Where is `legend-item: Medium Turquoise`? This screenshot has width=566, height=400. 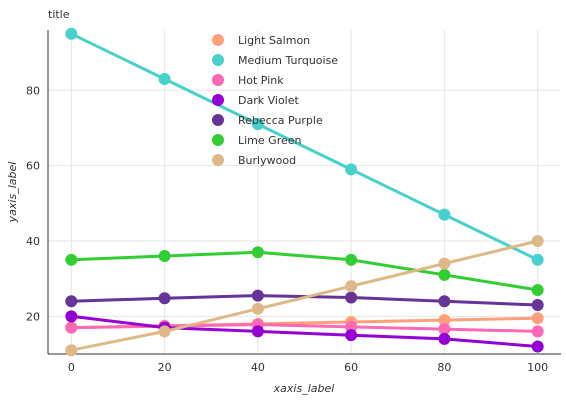
legend-item: Medium Turquoise is located at coordinates (275, 60).